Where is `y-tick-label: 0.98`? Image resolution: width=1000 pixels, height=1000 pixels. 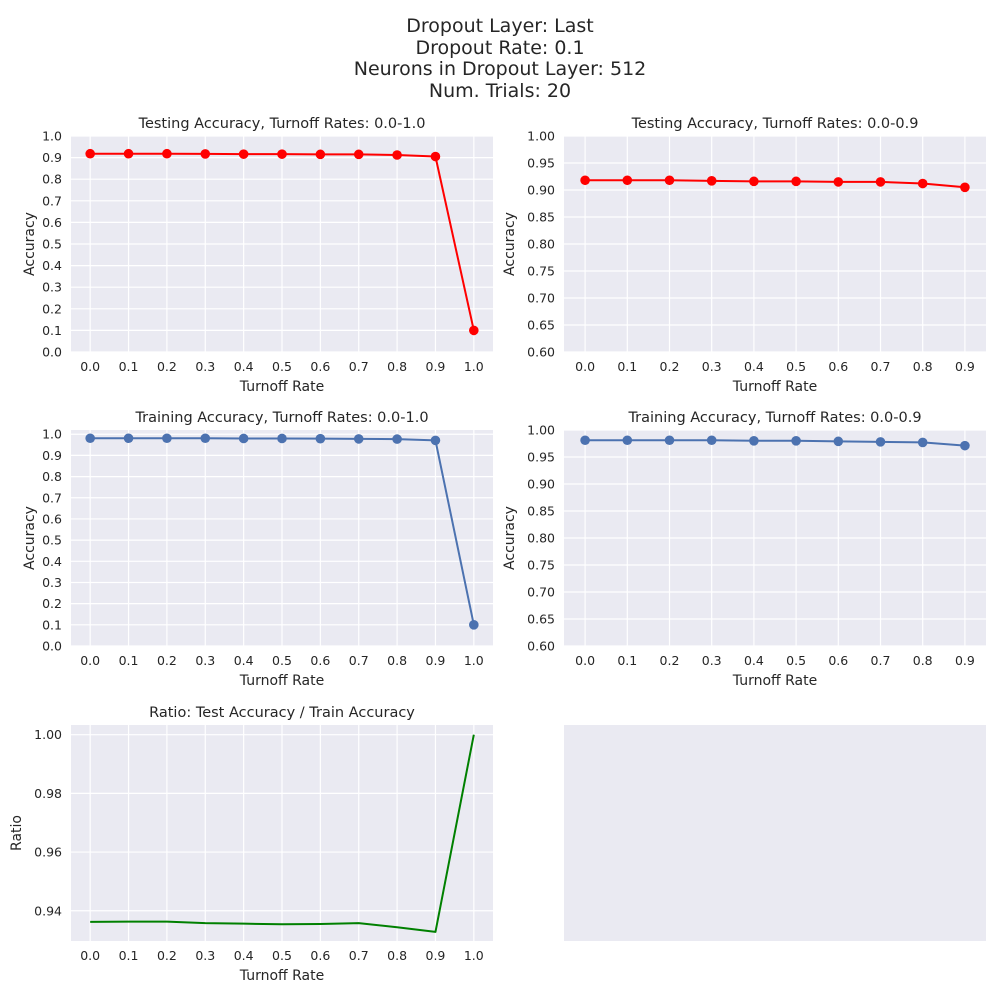 y-tick-label: 0.98 is located at coordinates (48, 793).